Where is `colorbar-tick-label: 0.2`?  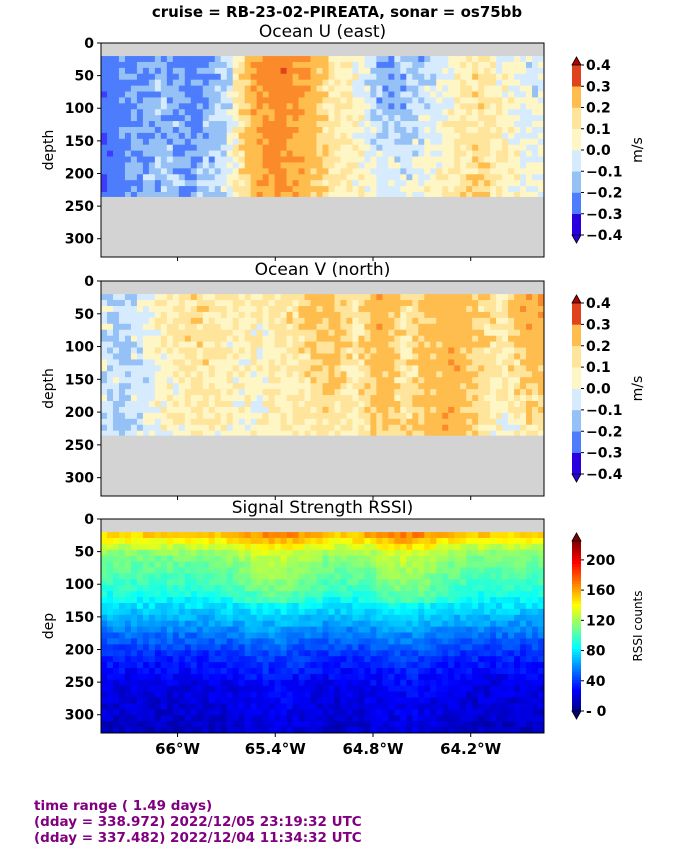
colorbar-tick-label: 0.2 is located at coordinates (598, 109).